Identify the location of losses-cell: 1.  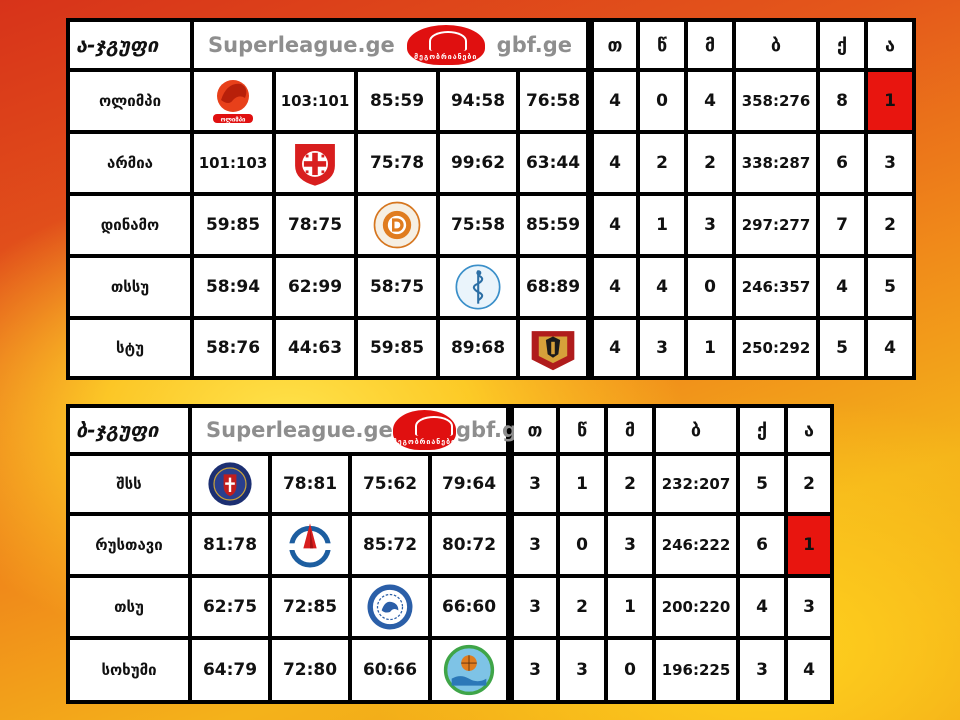
(582, 484).